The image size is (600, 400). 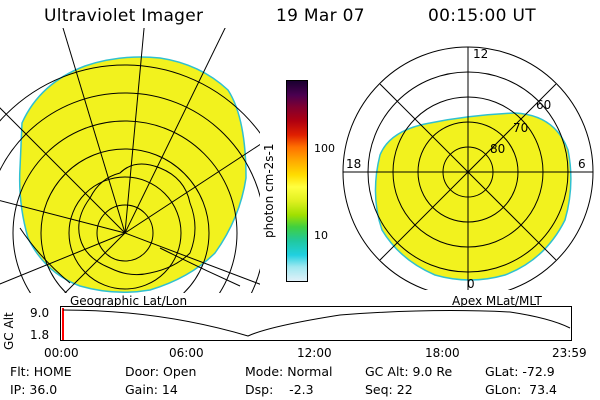 What do you see at coordinates (354, 164) in the screenshot?
I see `mlt-label-18: 18` at bounding box center [354, 164].